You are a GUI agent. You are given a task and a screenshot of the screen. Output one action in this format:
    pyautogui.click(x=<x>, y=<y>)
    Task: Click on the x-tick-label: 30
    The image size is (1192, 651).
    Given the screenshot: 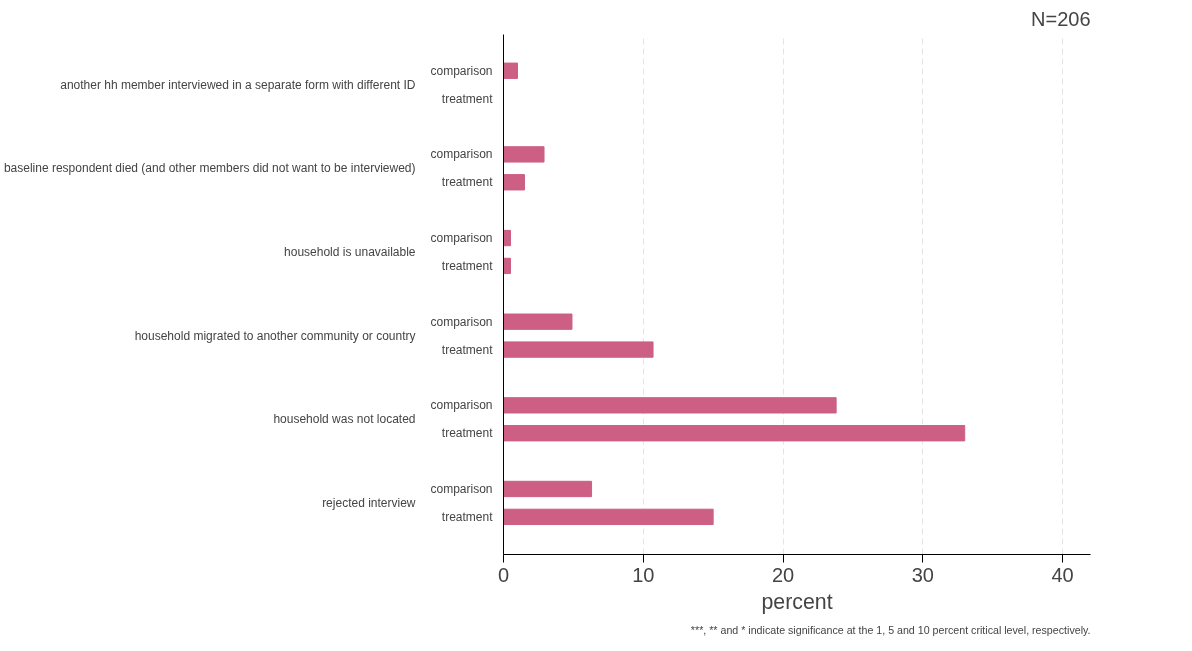 What is the action you would take?
    pyautogui.click(x=922, y=574)
    